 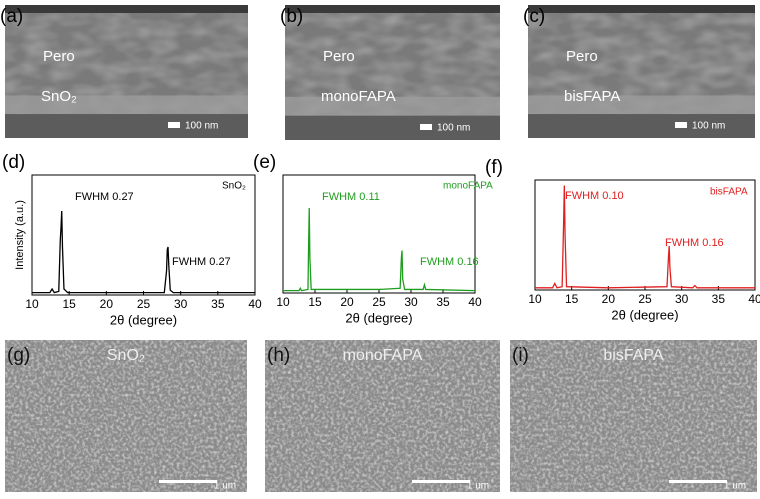 What do you see at coordinates (59, 96) in the screenshot?
I see `layer-label: SnO₂` at bounding box center [59, 96].